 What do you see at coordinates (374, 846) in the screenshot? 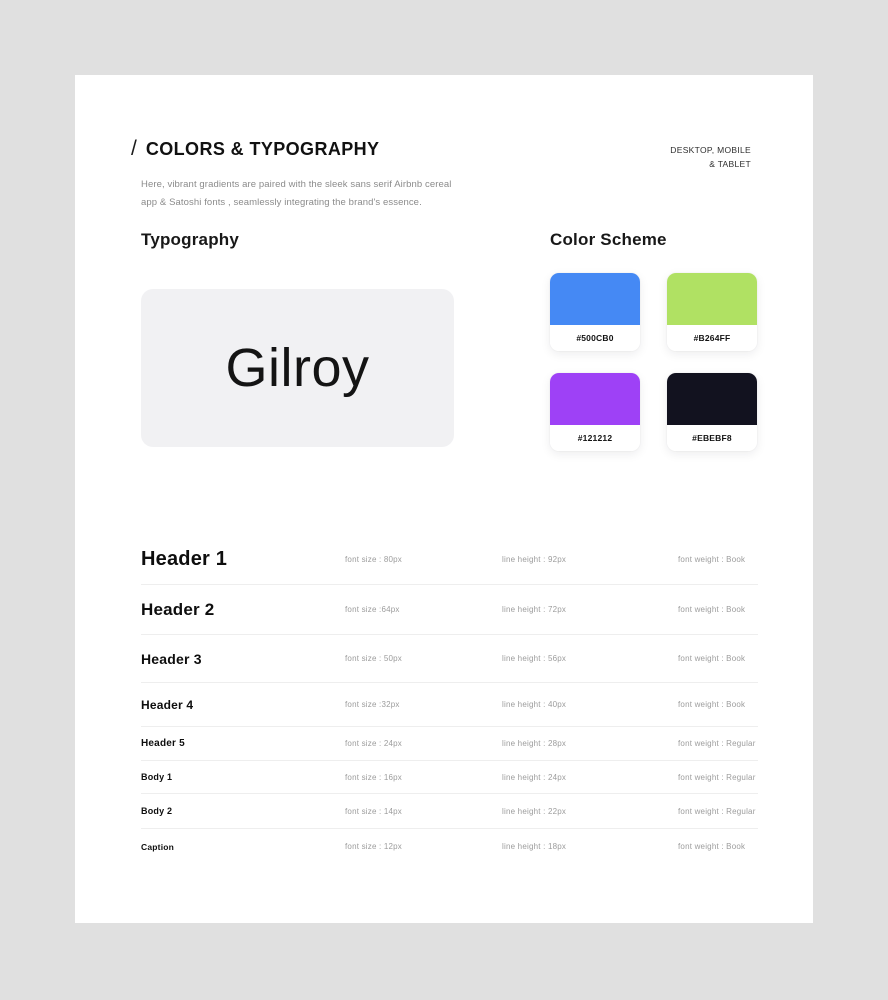
I see `font-size-spec: font size : 12px` at bounding box center [374, 846].